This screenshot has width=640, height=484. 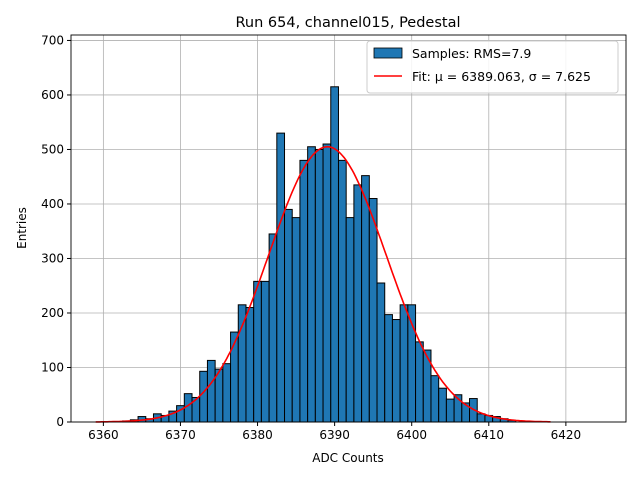 What do you see at coordinates (566, 435) in the screenshot?
I see `x-tick-label: 6420` at bounding box center [566, 435].